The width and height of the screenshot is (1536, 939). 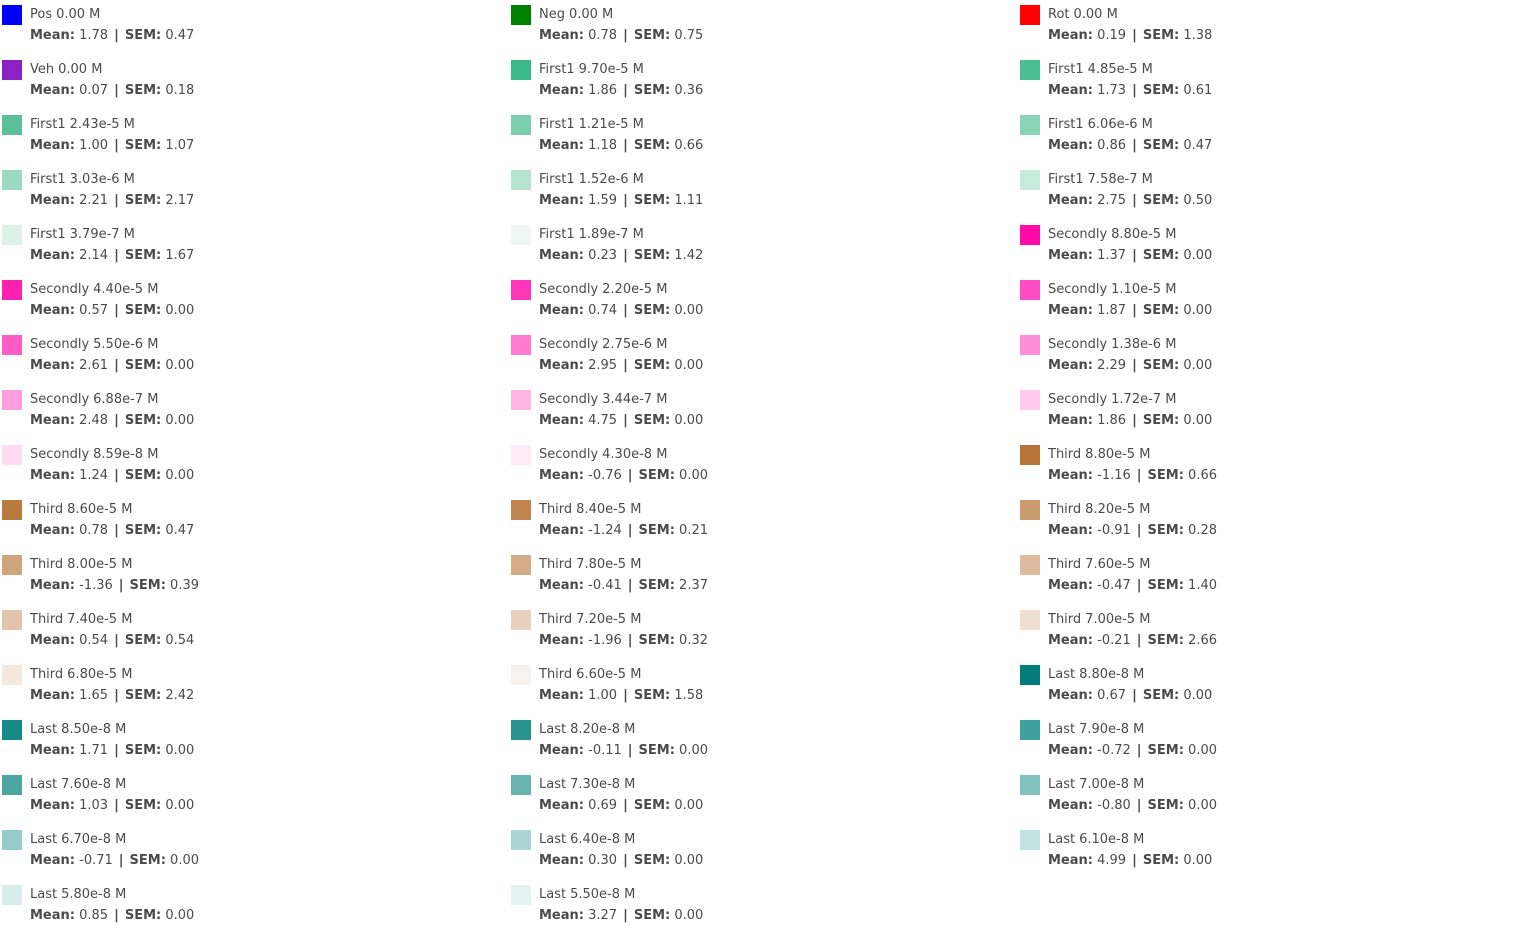 I want to click on sem-value: 0.21, so click(x=693, y=530).